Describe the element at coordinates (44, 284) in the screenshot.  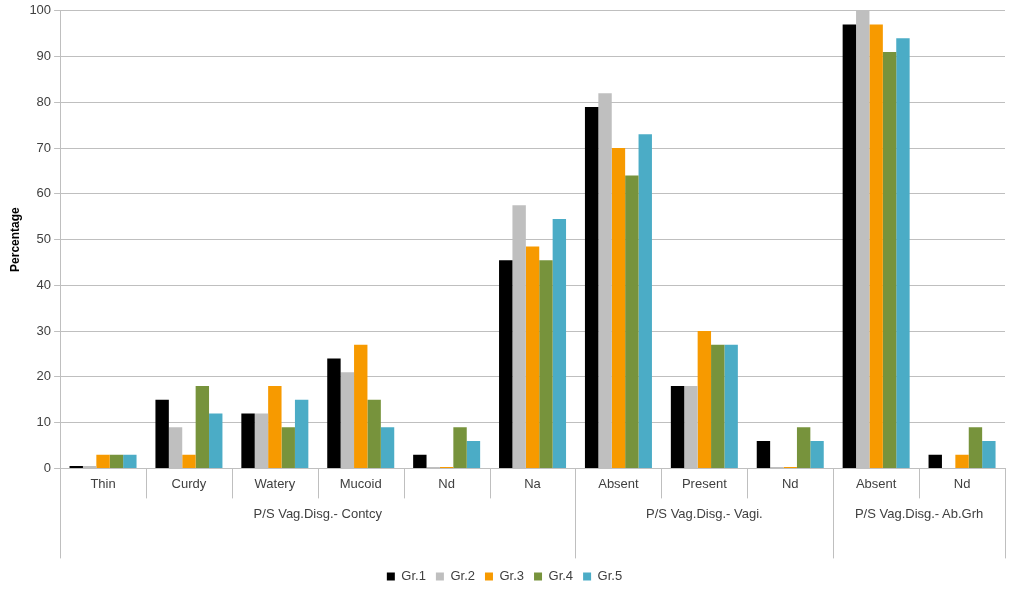
I see `y-tick-label: 40` at that location.